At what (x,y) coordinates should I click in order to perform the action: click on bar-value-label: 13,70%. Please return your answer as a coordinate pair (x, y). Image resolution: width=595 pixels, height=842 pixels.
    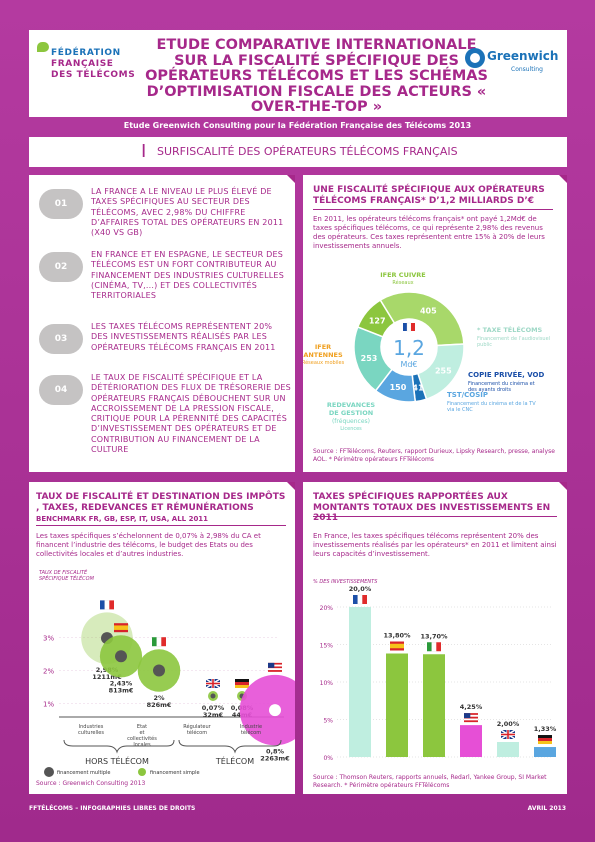
    Looking at the image, I should click on (434, 636).